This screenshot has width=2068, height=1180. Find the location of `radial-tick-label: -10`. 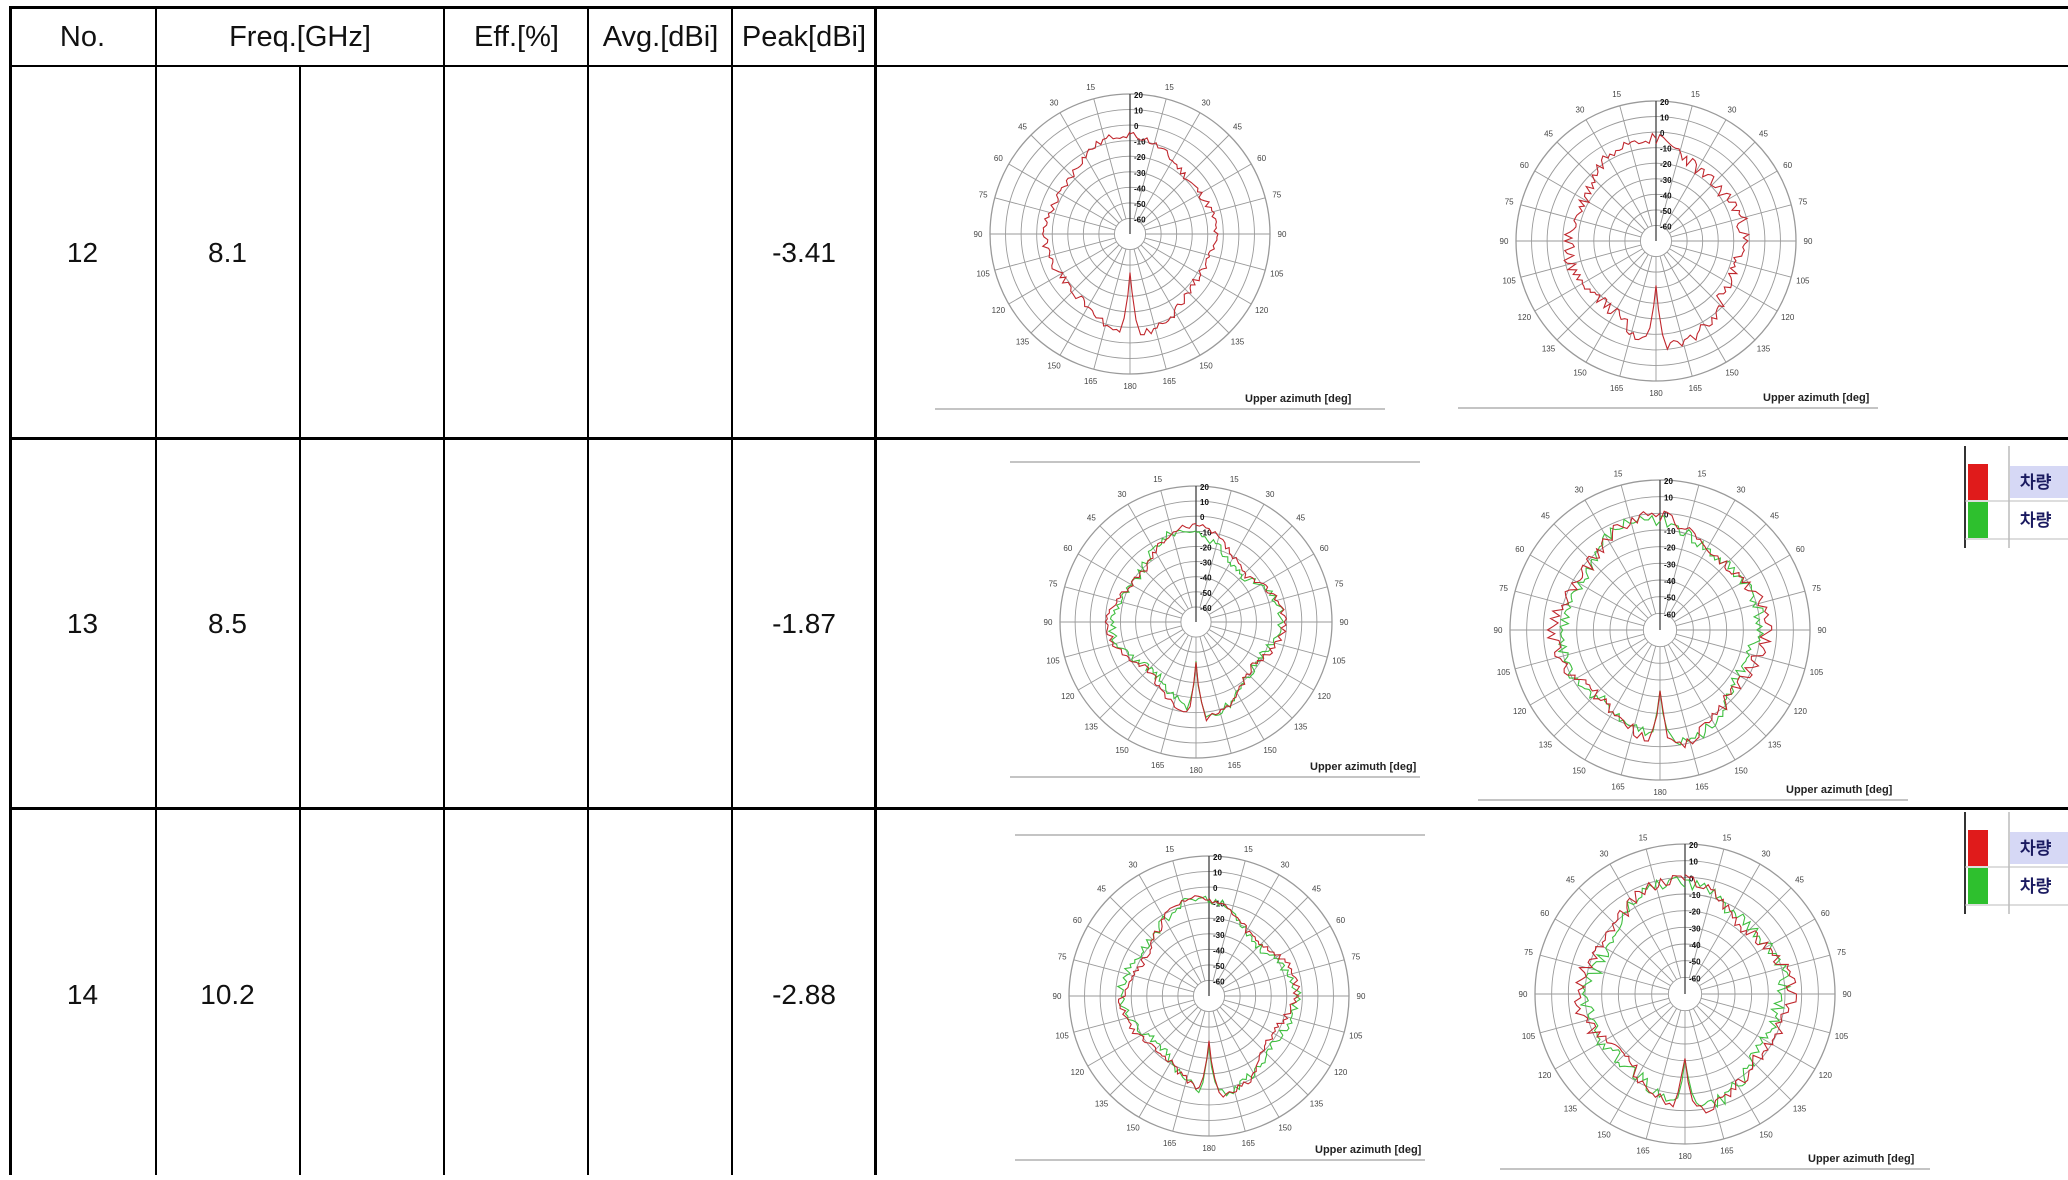

radial-tick-label: -10 is located at coordinates (1140, 142).